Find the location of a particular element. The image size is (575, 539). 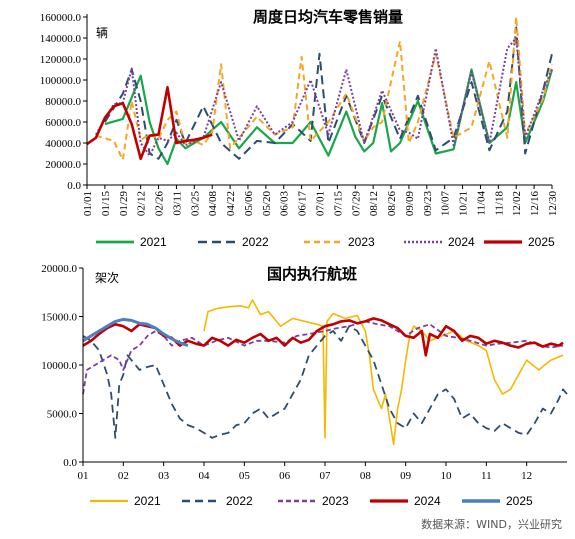

y-tick-label: 160000.0 is located at coordinates (61, 18).